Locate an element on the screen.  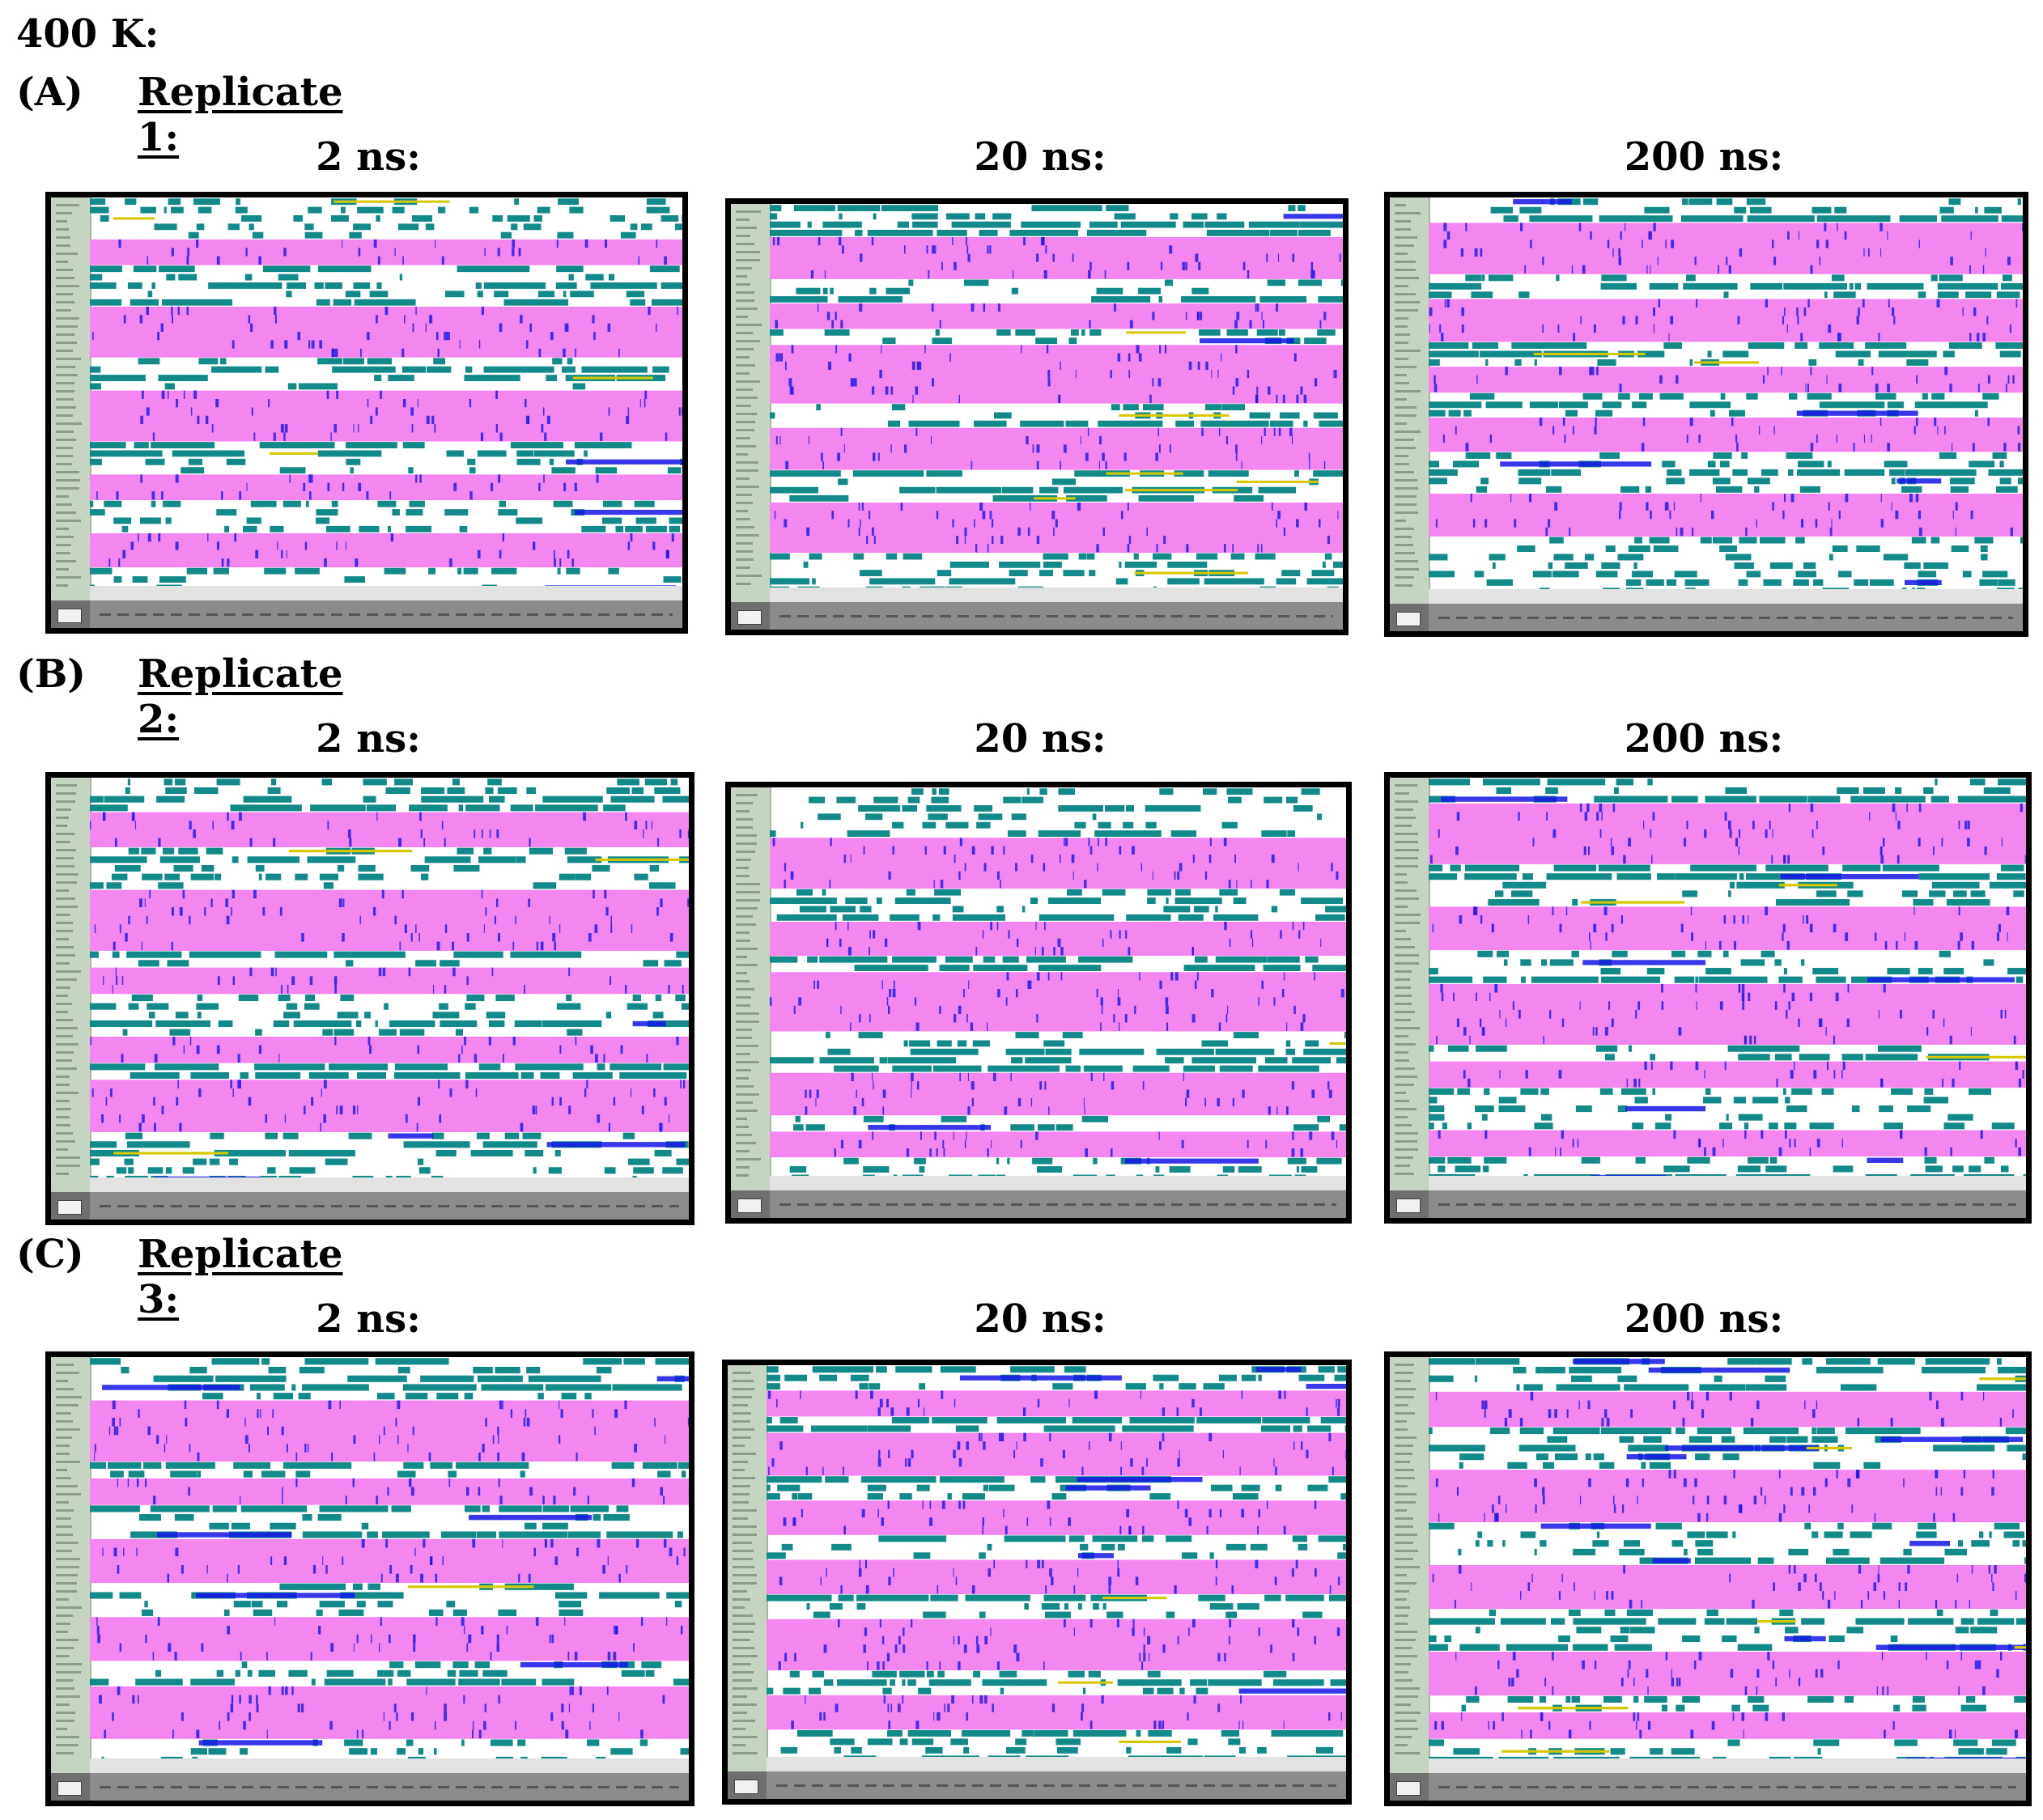
replicate-title: Replicate 1: is located at coordinates (240, 115).